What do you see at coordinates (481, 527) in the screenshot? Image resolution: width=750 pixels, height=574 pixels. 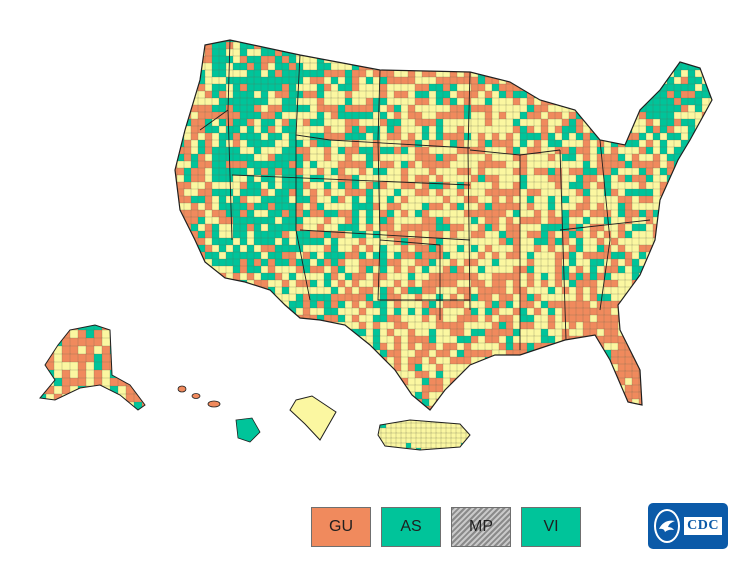 I see `territory-box: MP` at bounding box center [481, 527].